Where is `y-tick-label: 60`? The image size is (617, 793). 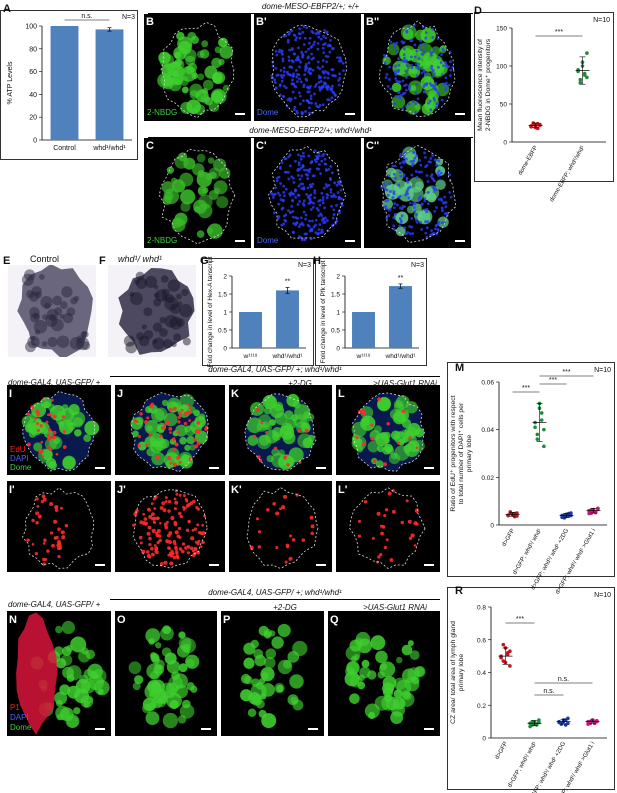
y-tick-label: 60 is located at coordinates (33, 72).